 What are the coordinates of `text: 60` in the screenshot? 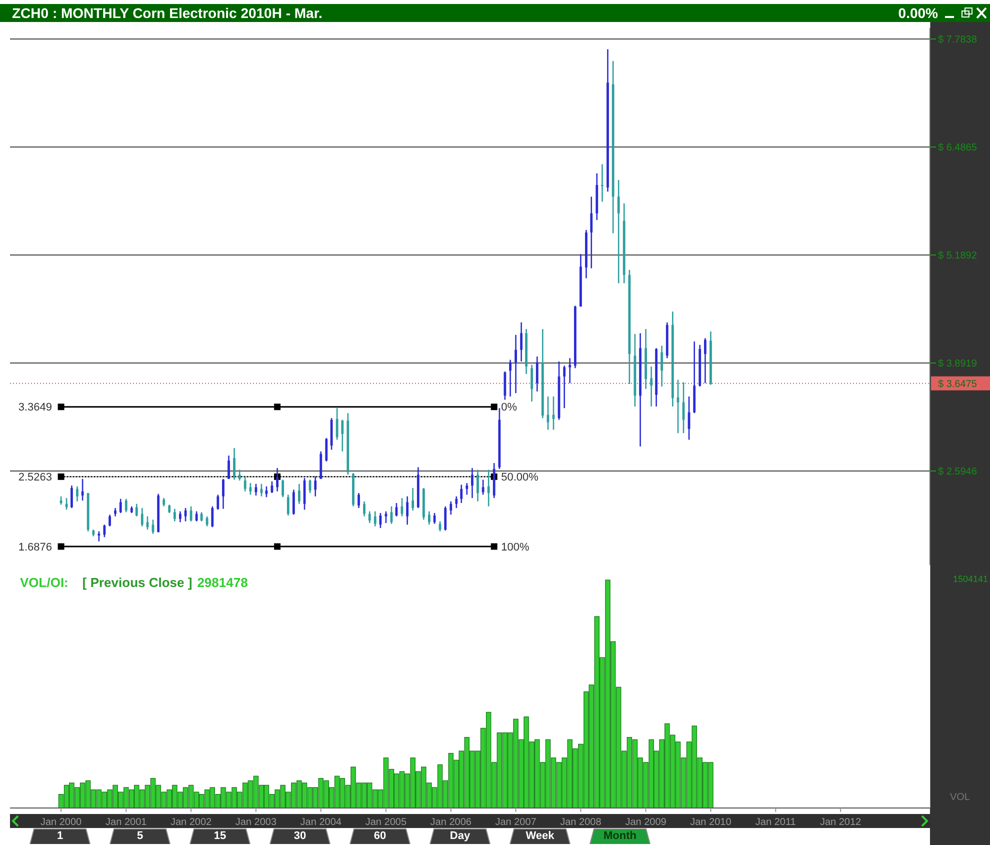 It's located at (380, 836).